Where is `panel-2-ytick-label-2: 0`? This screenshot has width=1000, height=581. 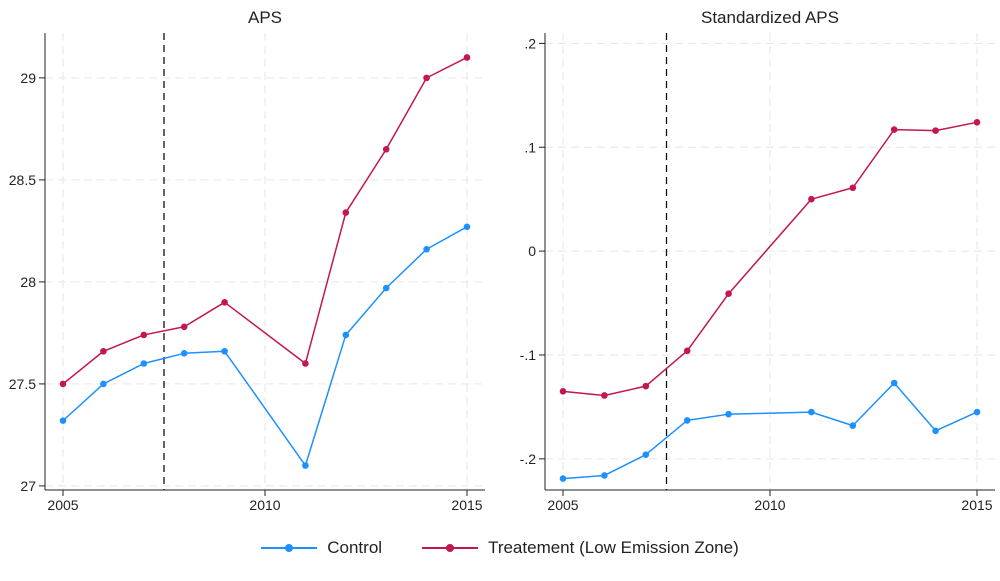 panel-2-ytick-label-2: 0 is located at coordinates (532, 251).